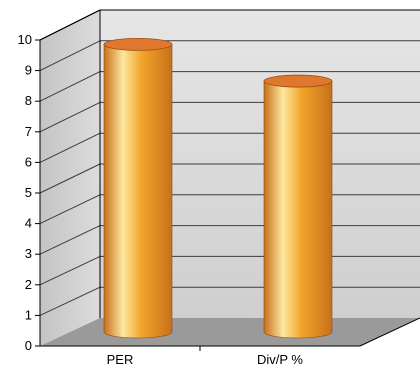 The height and width of the screenshot is (369, 420). I want to click on floor-edge, so click(389, 332).